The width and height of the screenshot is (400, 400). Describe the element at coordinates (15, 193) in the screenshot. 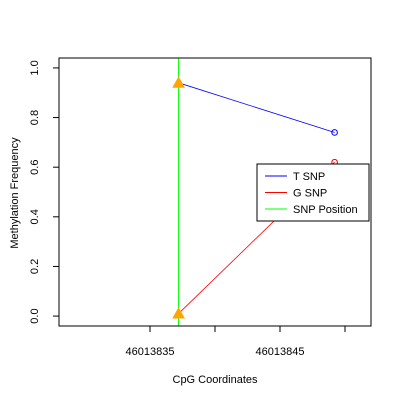

I see `y-axis-label: Methylation Frequency` at that location.